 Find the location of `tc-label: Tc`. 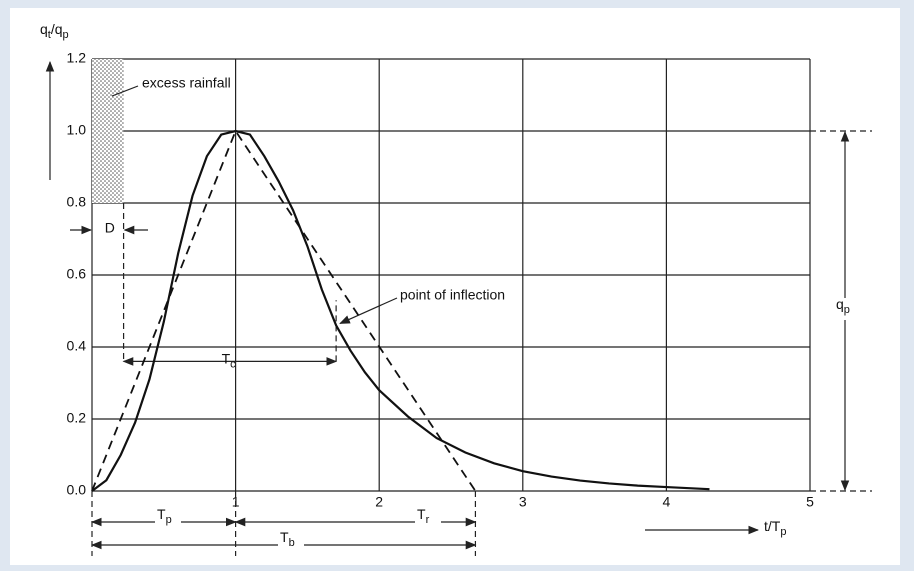

tc-label: Tc is located at coordinates (229, 360).